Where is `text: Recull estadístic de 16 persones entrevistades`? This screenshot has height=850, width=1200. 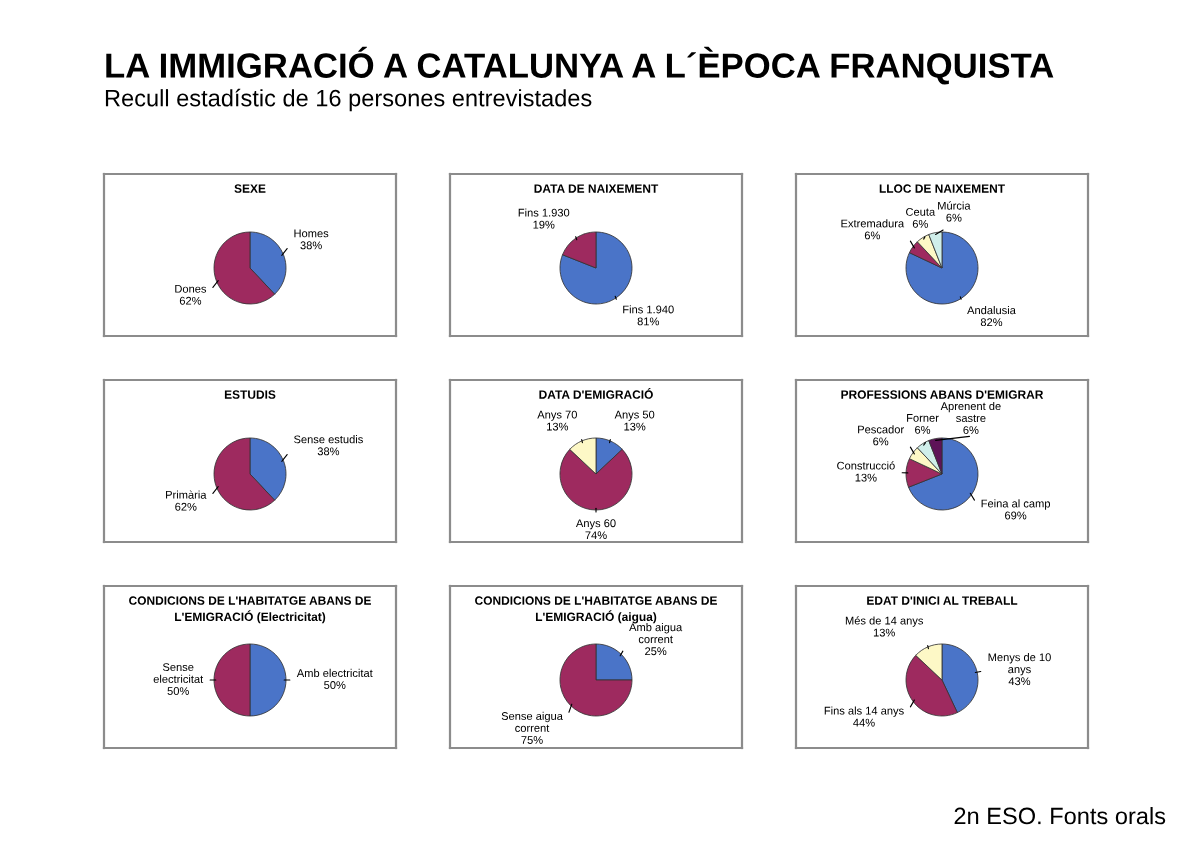
text: Recull estadístic de 16 persones entrevistades is located at coordinates (348, 100).